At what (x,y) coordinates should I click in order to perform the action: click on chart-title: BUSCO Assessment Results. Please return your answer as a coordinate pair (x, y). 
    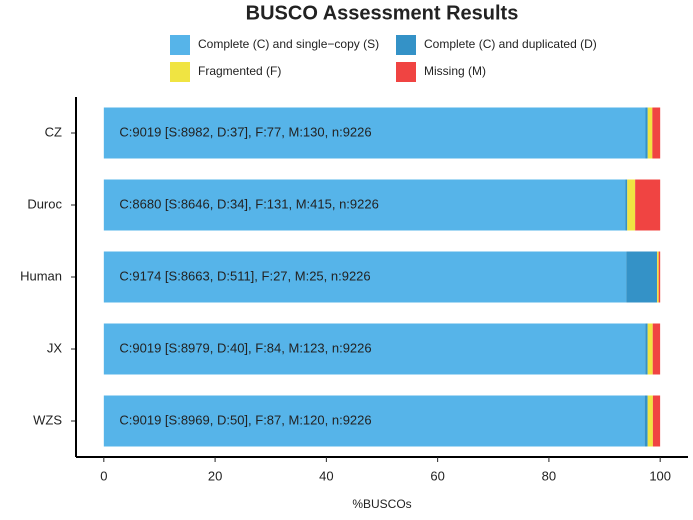
    Looking at the image, I should click on (382, 13).